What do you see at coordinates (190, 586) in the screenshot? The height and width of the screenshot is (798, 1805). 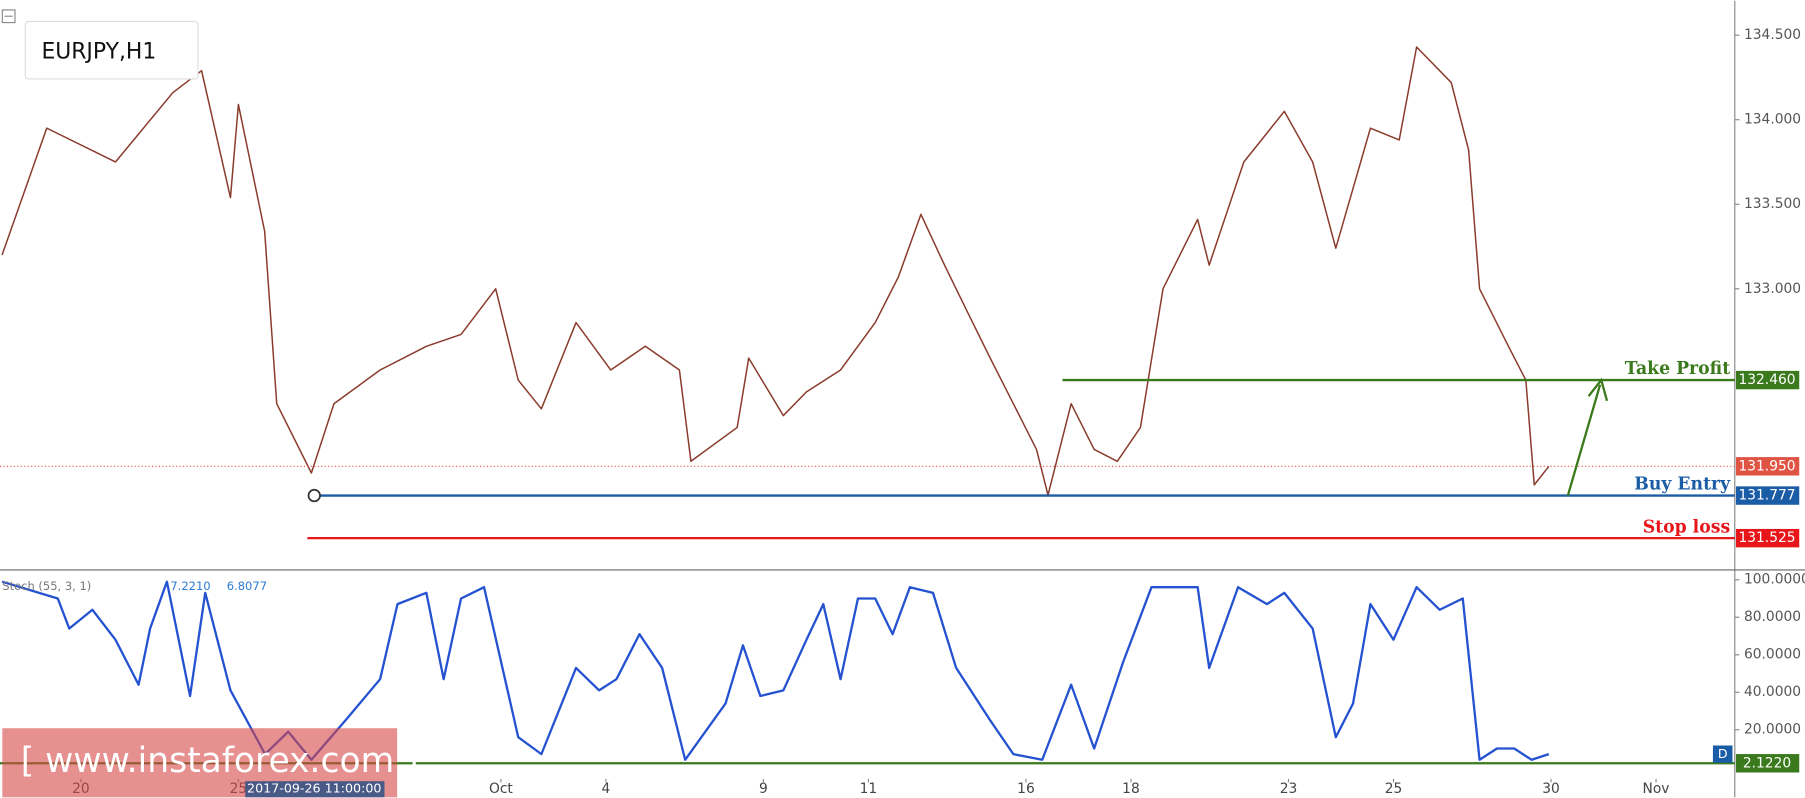 I see `indicator-value: 7.2210` at bounding box center [190, 586].